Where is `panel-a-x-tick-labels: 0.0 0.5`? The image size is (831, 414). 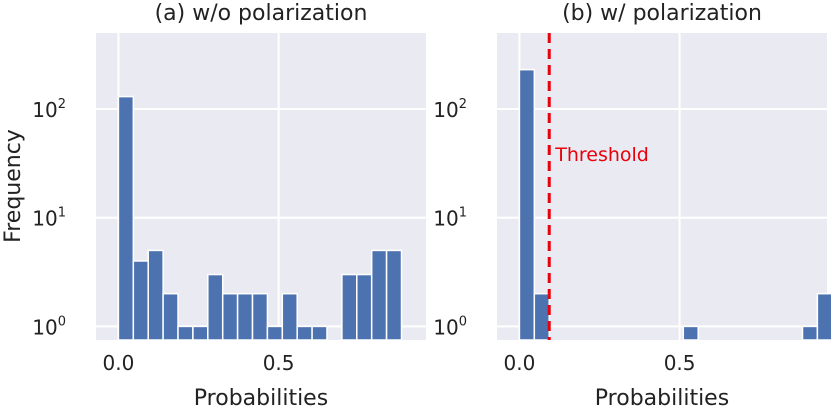
panel-a-x-tick-labels: 0.0 0.5 is located at coordinates (199, 363).